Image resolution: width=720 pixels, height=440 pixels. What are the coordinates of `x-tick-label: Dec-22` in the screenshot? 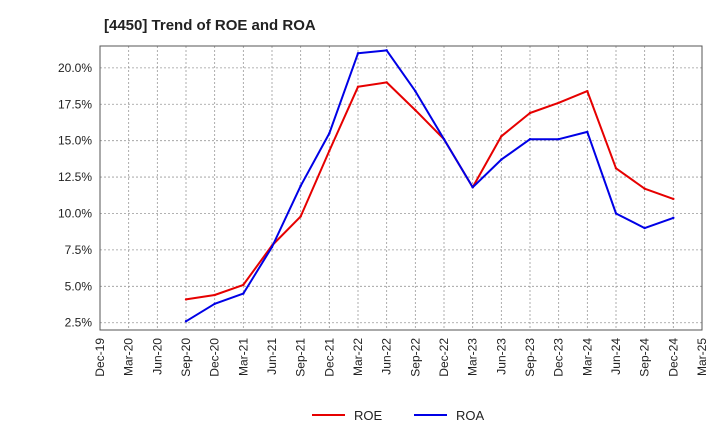 It's located at (444, 357).